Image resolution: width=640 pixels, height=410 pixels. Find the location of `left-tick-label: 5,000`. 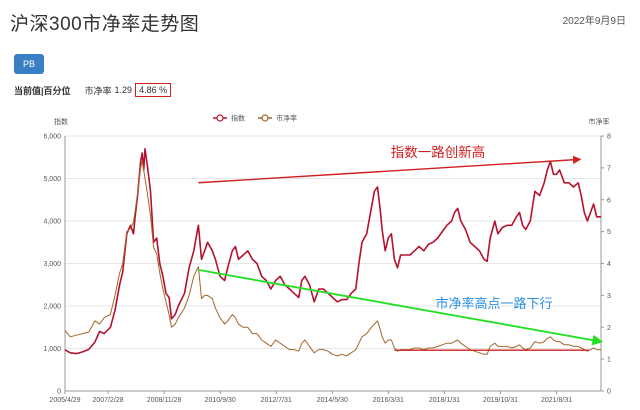

left-tick-label: 5,000 is located at coordinates (52, 179).